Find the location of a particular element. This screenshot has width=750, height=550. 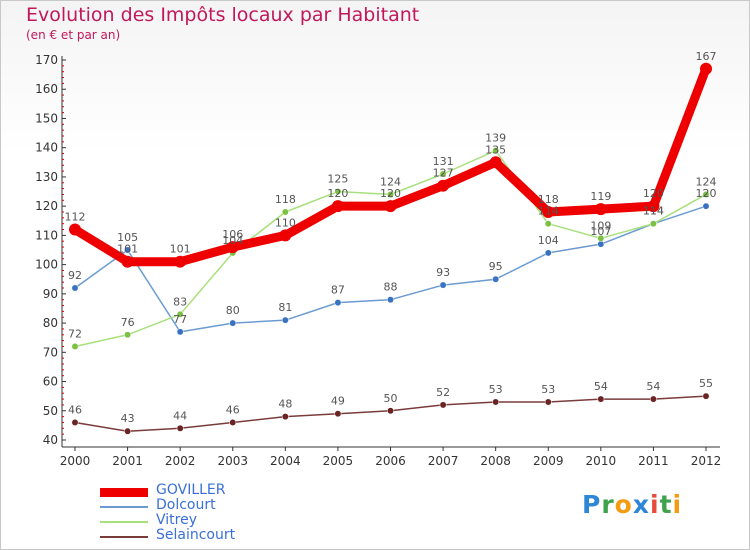

x-tick-label: 2005 is located at coordinates (338, 461).